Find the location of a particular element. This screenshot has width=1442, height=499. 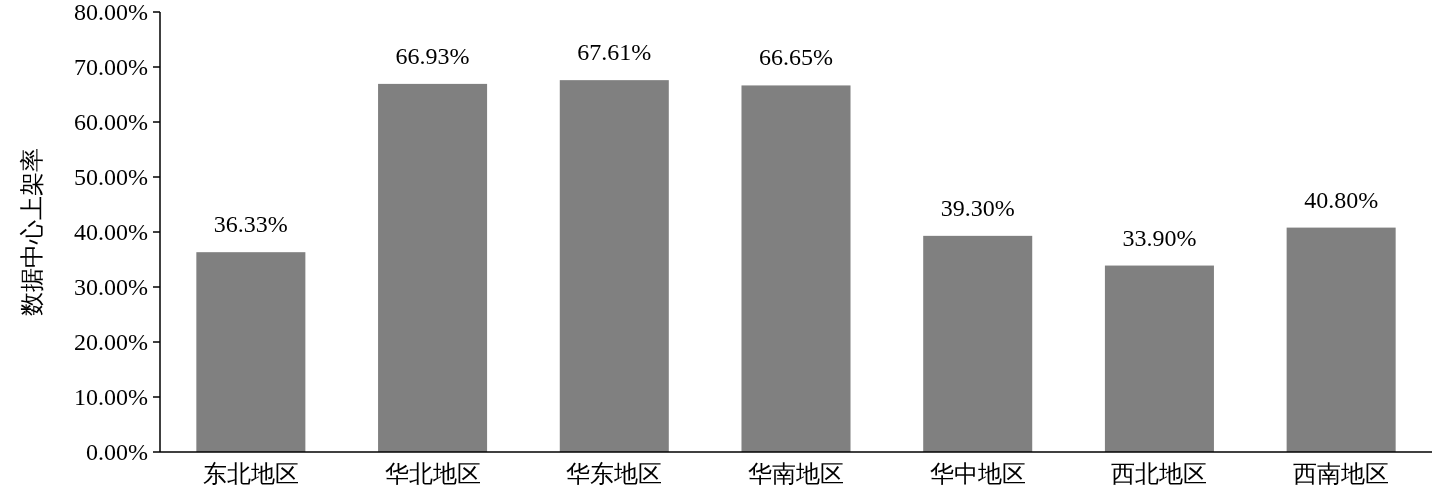

data-label: 66.93% is located at coordinates (432, 55).